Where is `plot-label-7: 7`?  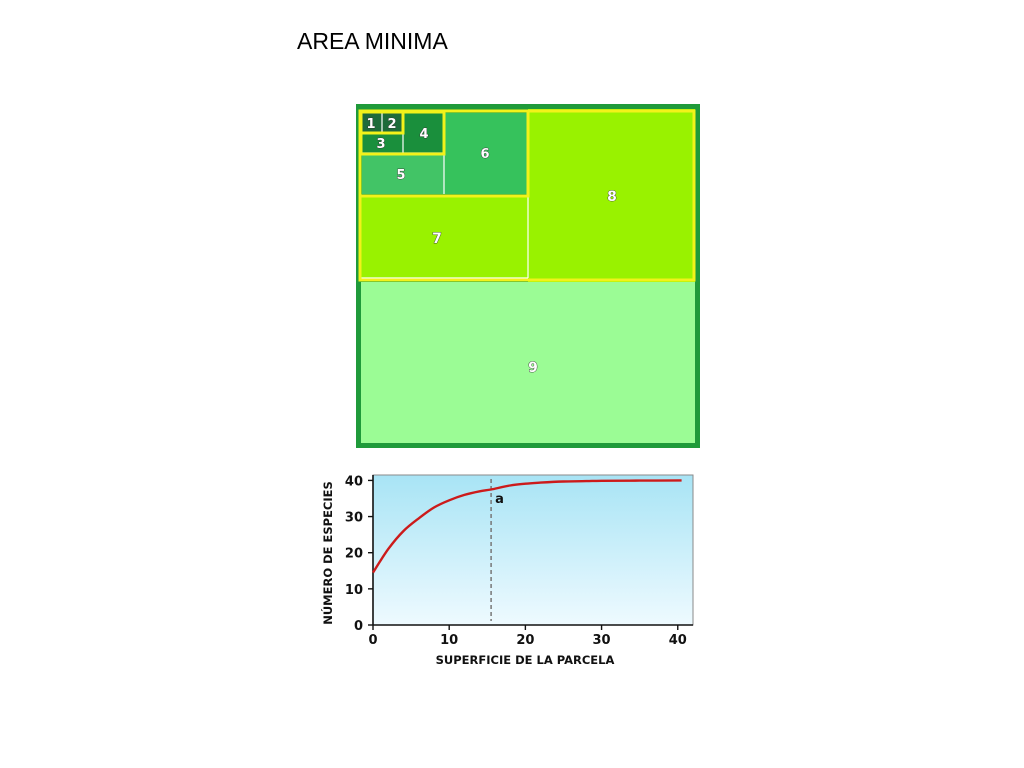 plot-label-7: 7 is located at coordinates (437, 239).